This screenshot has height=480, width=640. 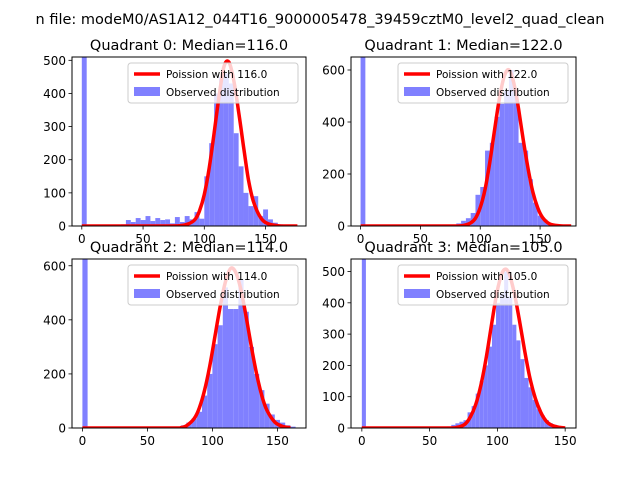 What do you see at coordinates (189, 248) in the screenshot?
I see `subplot-title: Quadrant 2: Median=114.0` at bounding box center [189, 248].